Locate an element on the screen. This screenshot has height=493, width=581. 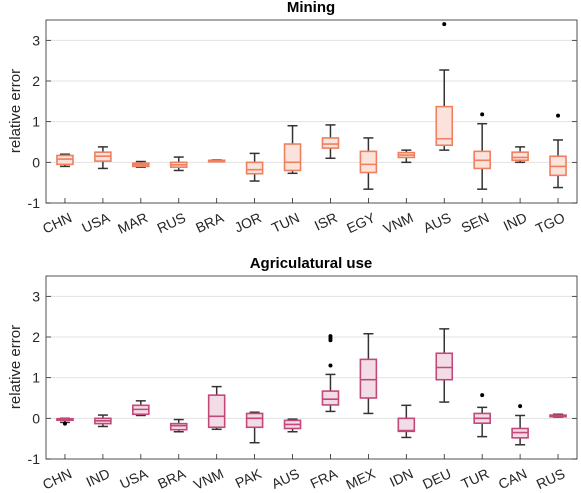
mining-box-tgo is located at coordinates (558, 151).